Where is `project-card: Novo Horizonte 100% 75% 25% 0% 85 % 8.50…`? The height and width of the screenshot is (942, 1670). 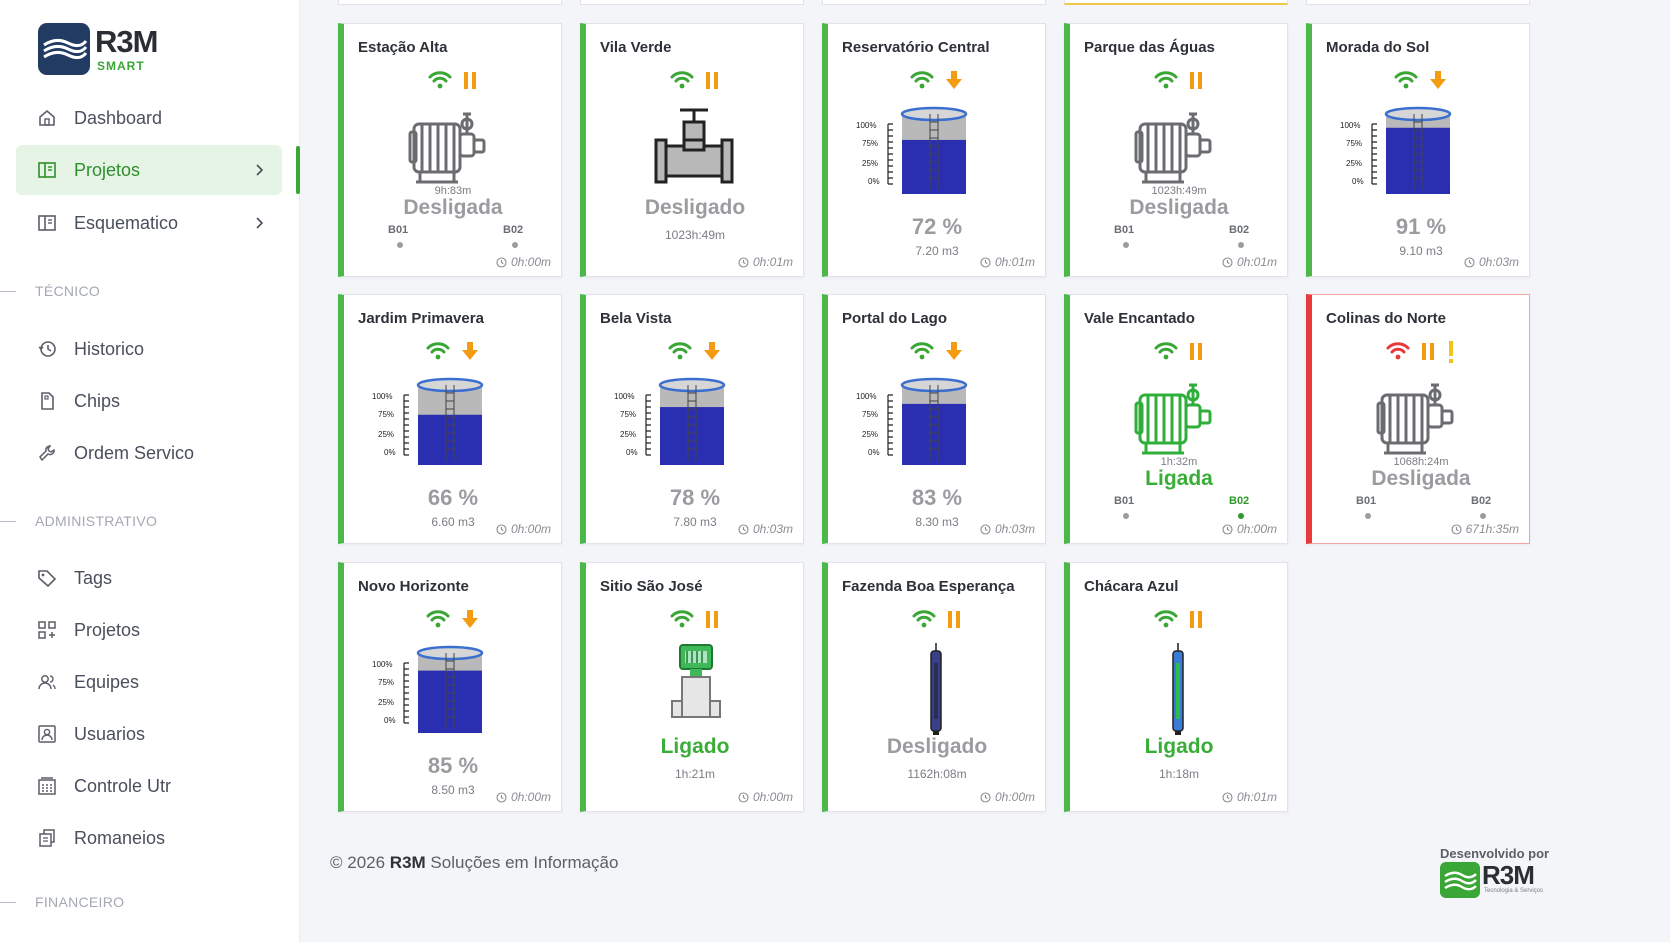
project-card: Novo Horizonte 100% 75% 25% 0% 85 % 8.50… is located at coordinates (450, 687).